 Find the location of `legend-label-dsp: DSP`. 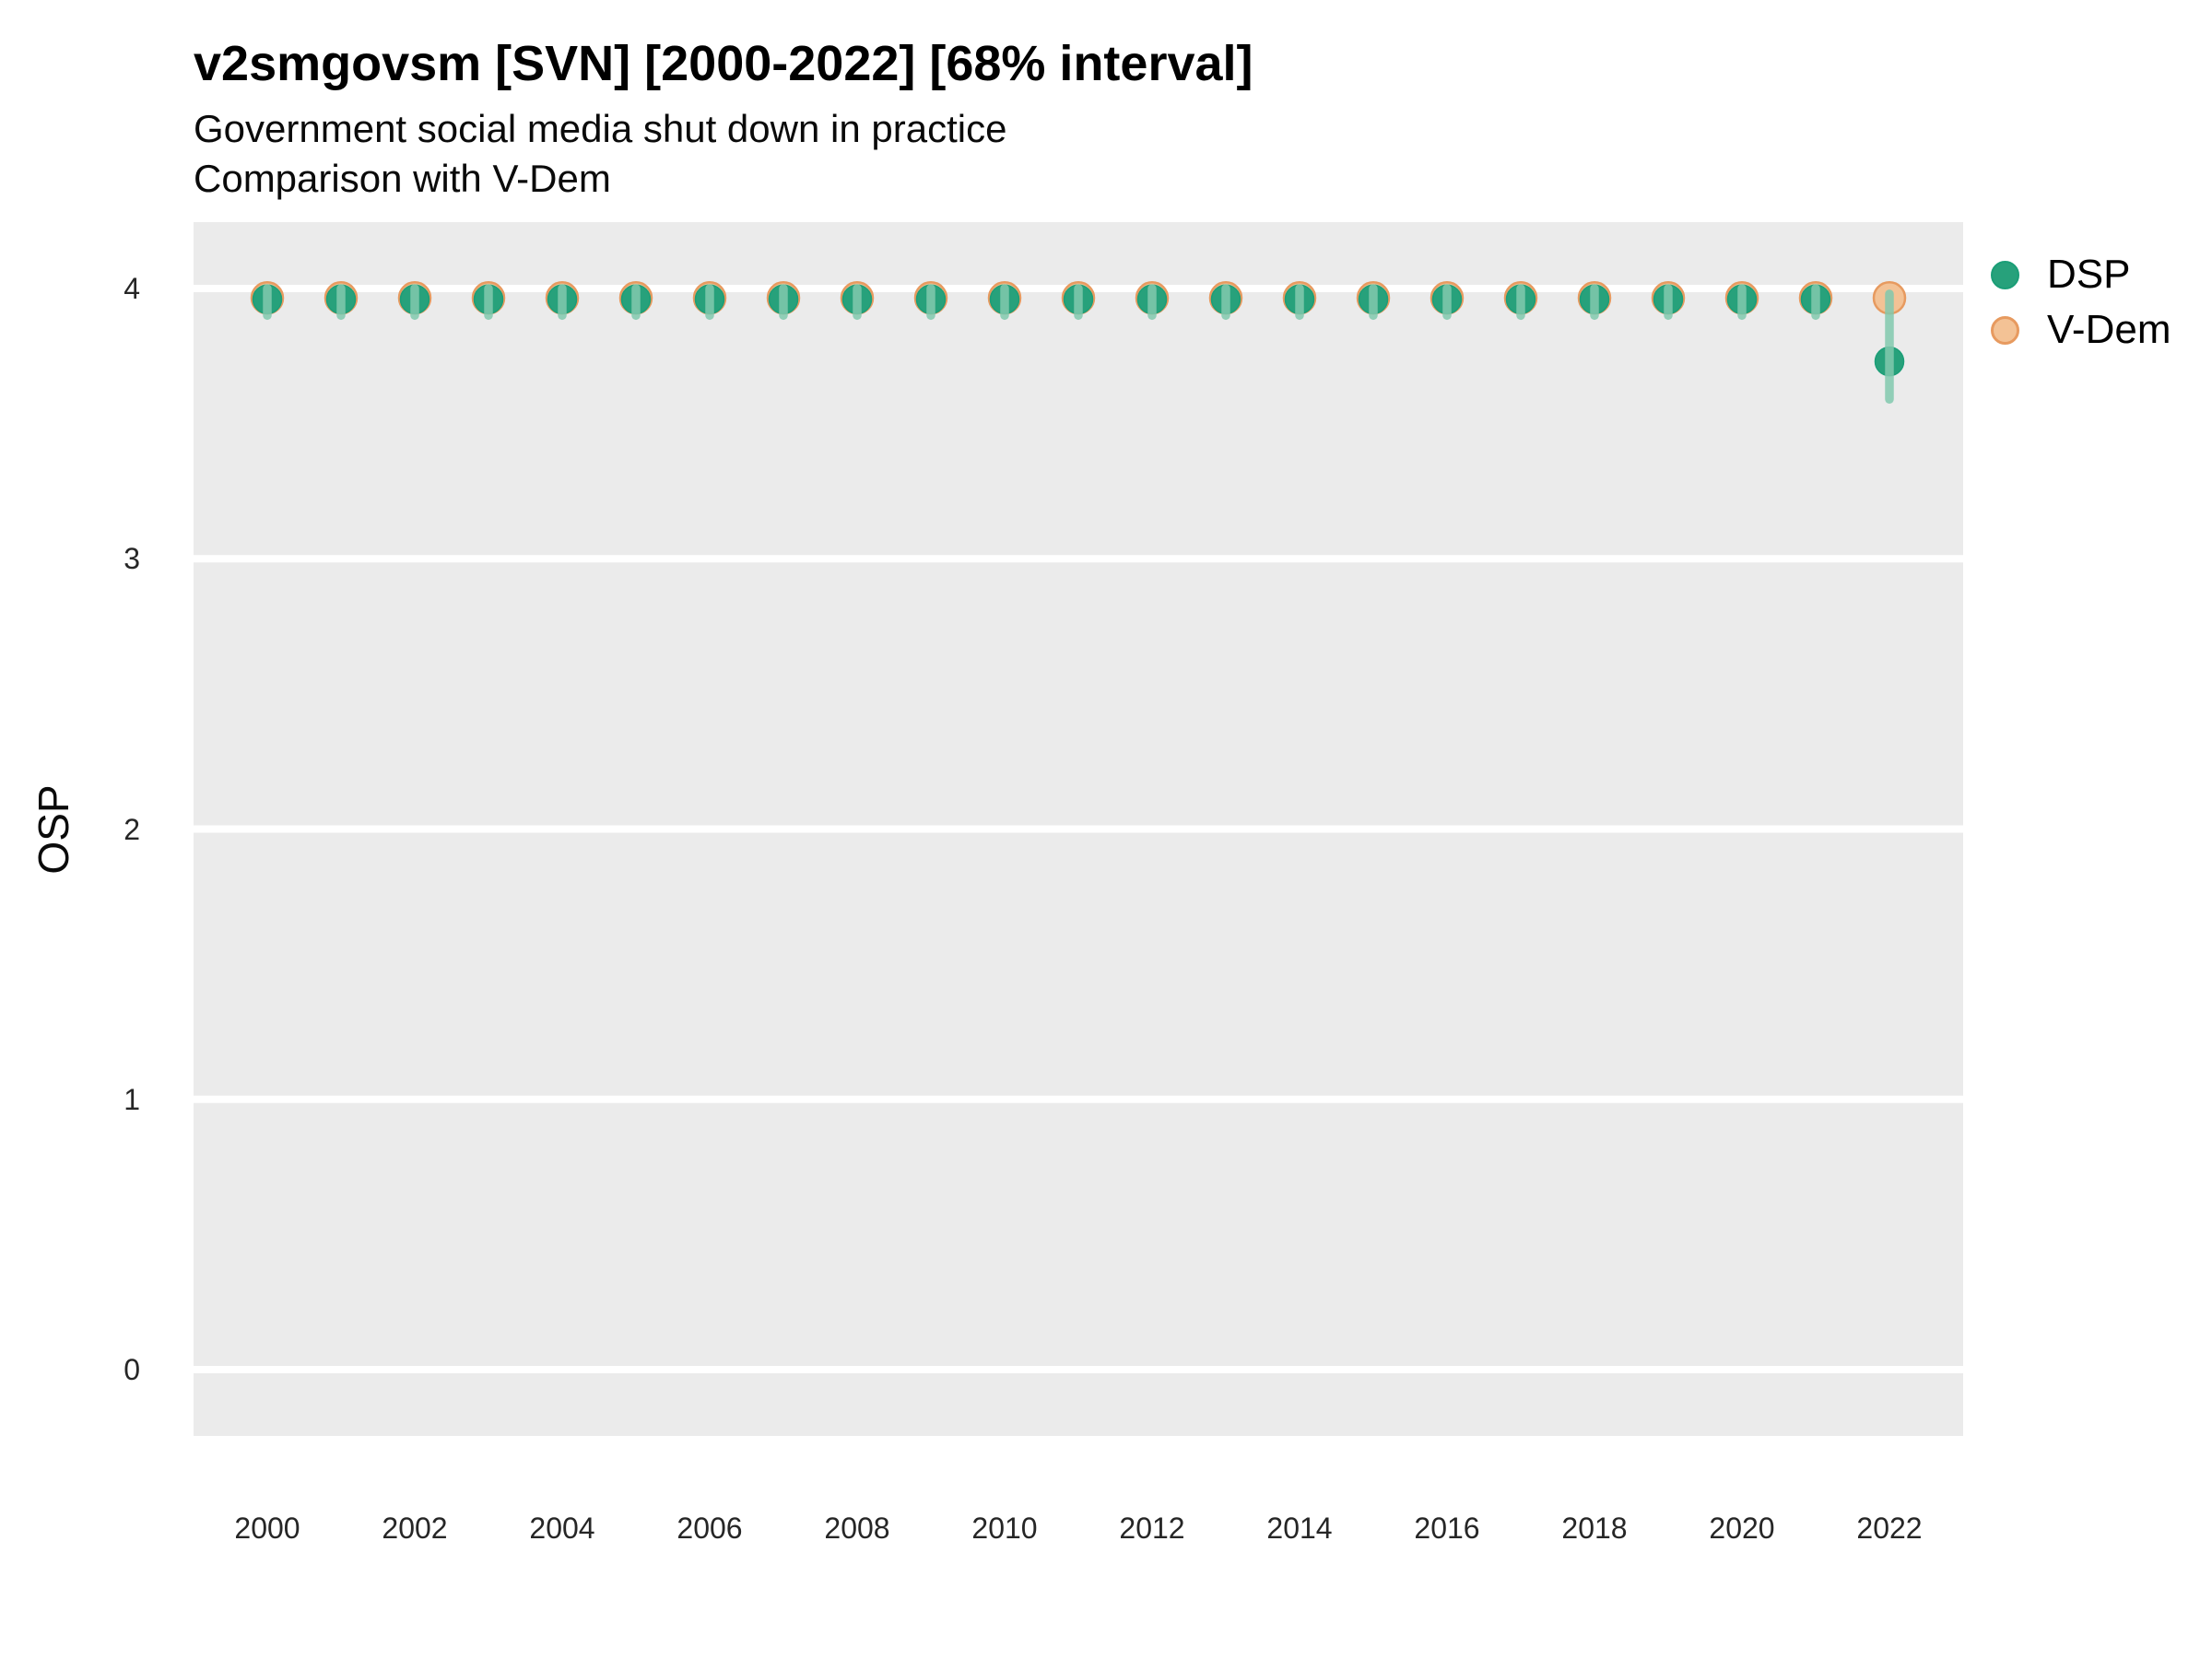

legend-label-dsp: DSP is located at coordinates (2089, 274).